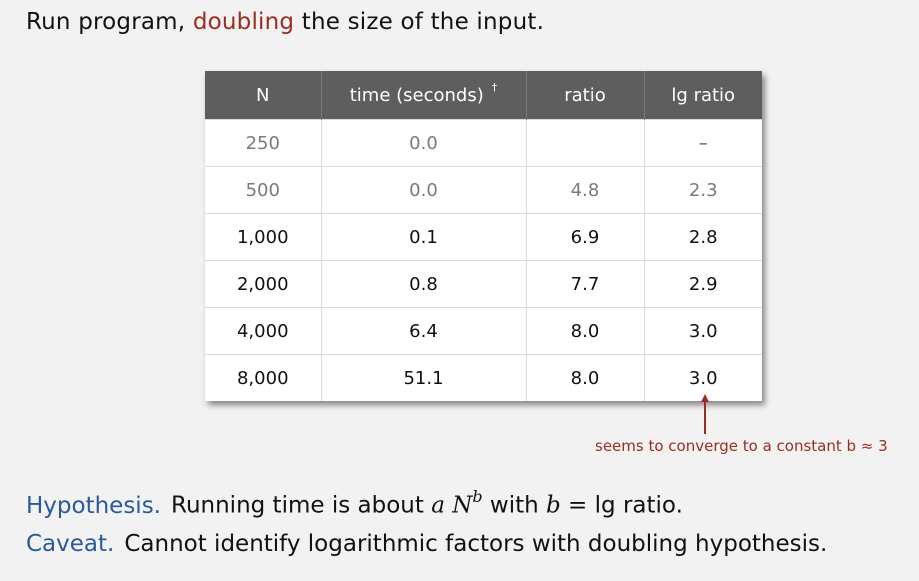  What do you see at coordinates (70, 544) in the screenshot?
I see `caveat-label: Caveat.` at bounding box center [70, 544].